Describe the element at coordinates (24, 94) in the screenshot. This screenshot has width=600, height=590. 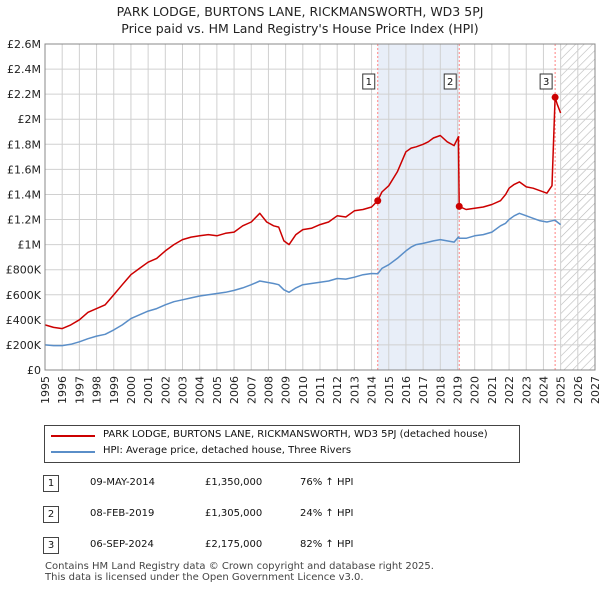
I see `y-tick-label: £2.2M` at that location.